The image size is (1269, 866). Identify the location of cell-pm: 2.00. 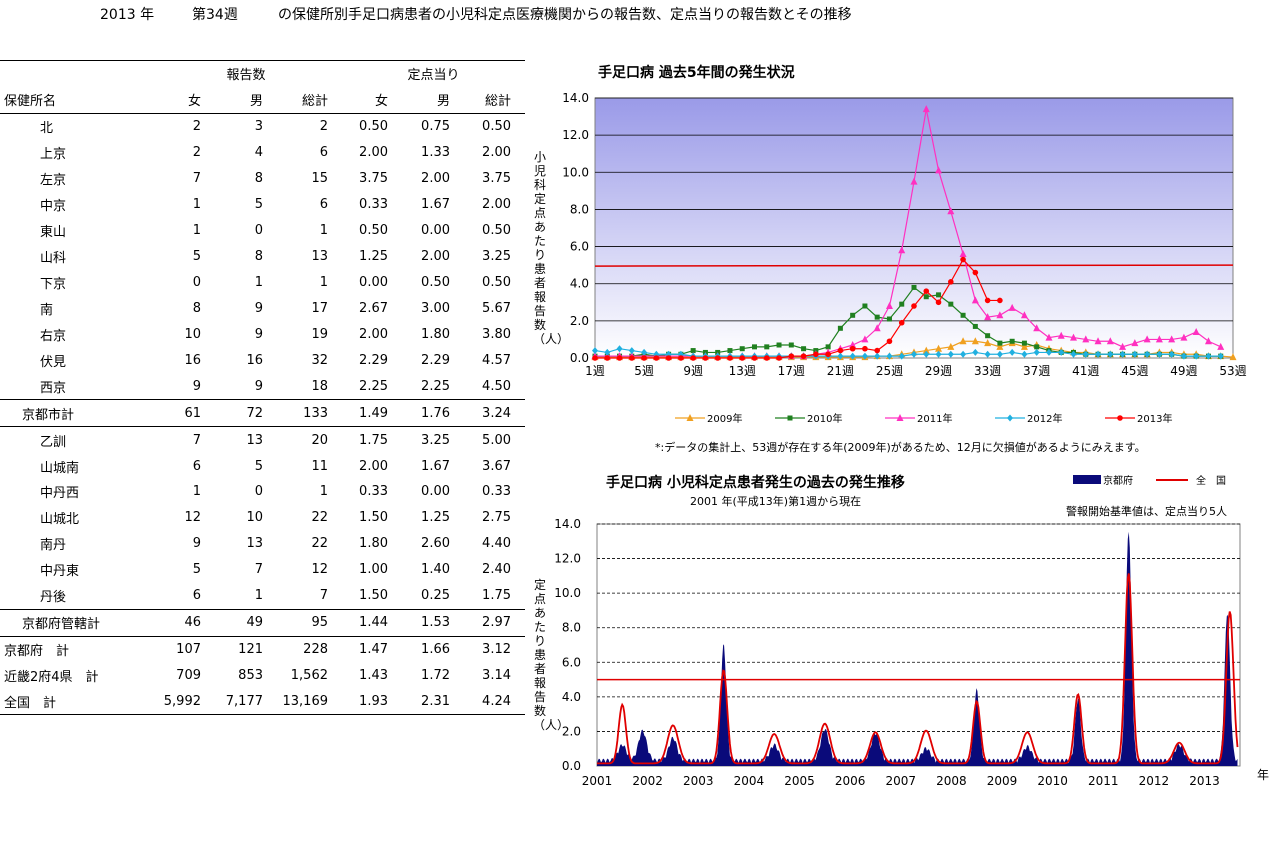
(435, 179).